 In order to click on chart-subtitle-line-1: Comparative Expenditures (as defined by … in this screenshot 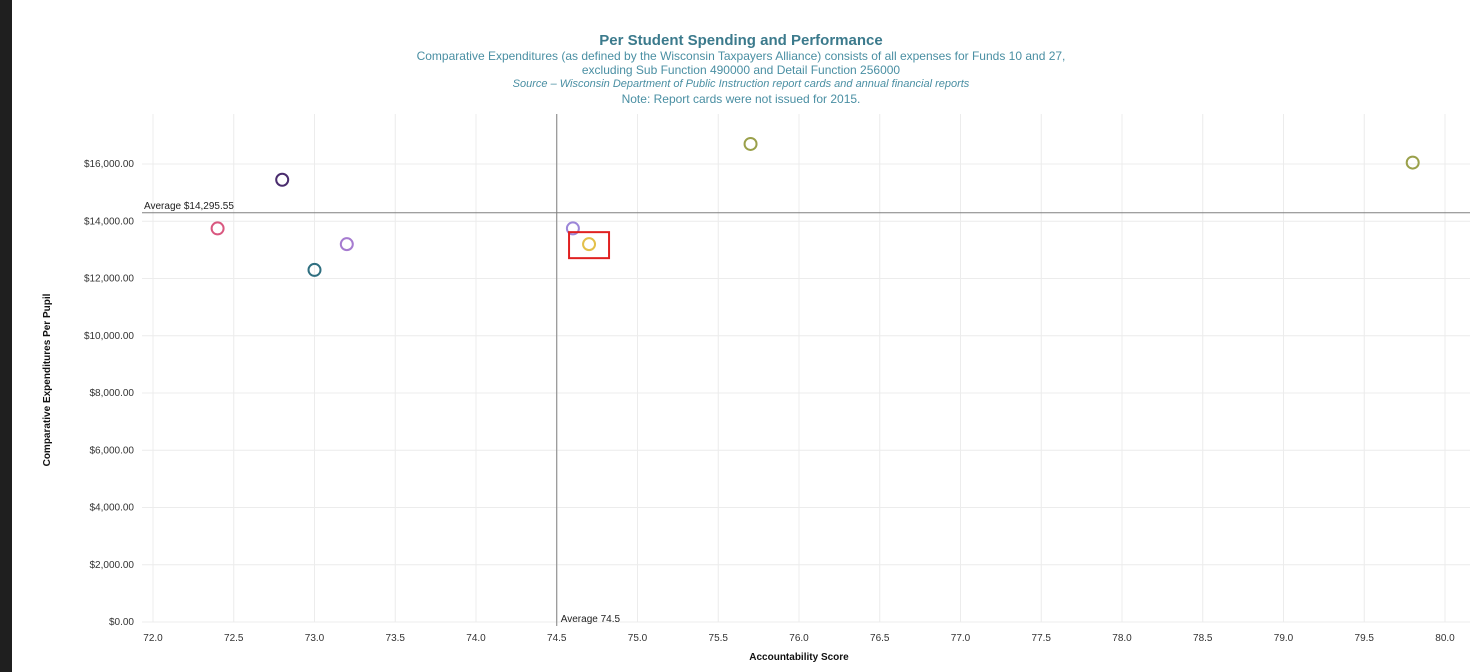, I will do `click(741, 56)`.